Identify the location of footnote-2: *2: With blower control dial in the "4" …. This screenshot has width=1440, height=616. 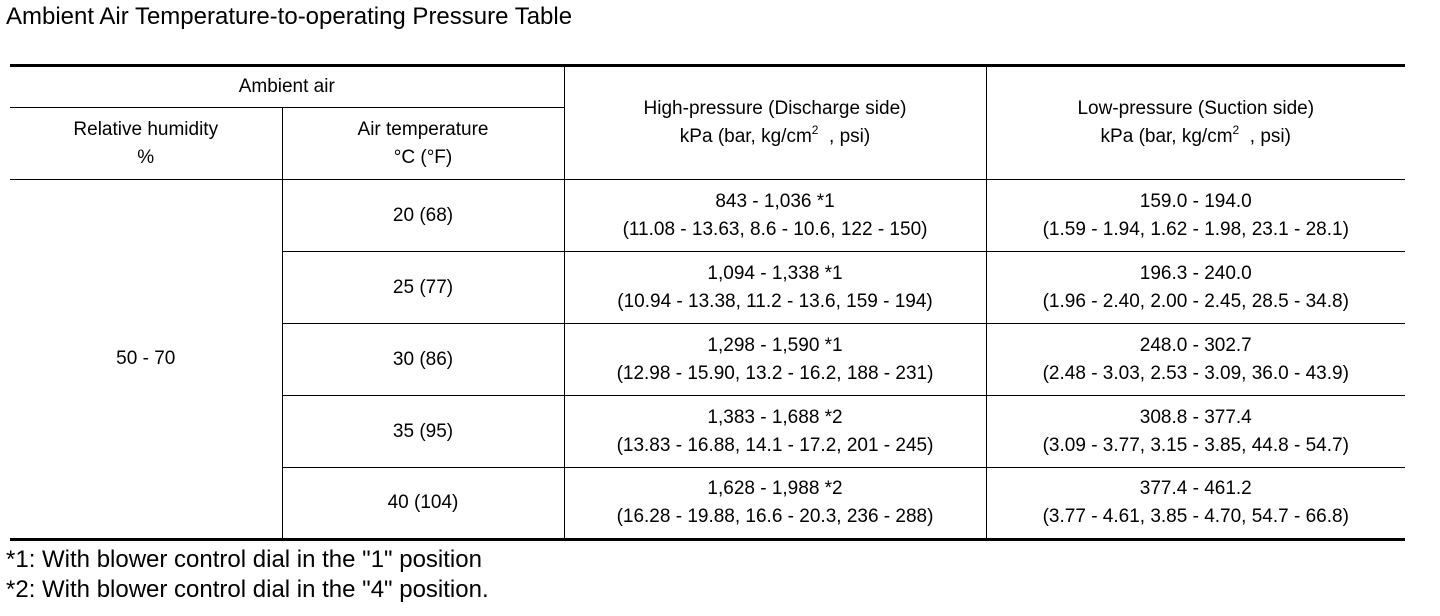
(247, 589).